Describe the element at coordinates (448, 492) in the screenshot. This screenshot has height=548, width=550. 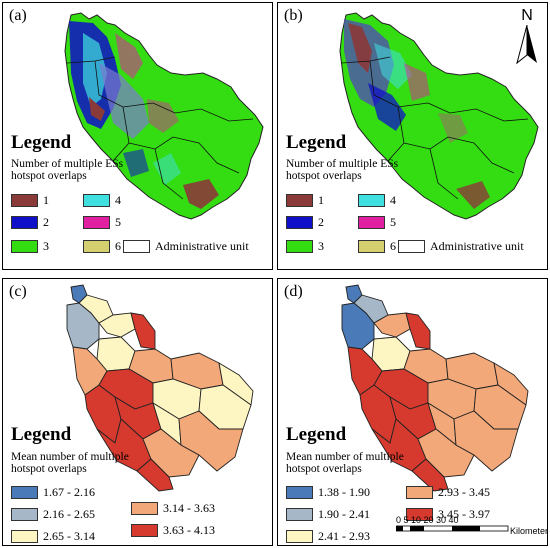
I see `legend-item-class-4: 2.93 - 3.45` at that location.